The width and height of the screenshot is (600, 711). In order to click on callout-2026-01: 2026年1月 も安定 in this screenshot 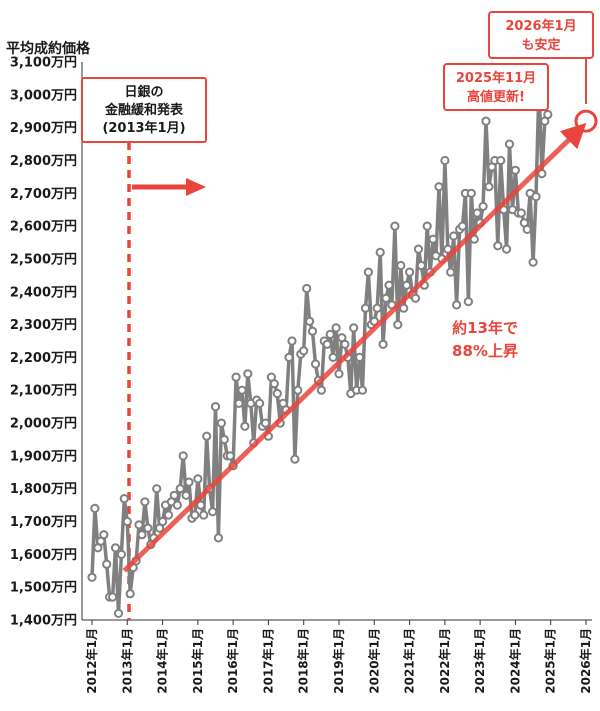, I will do `click(541, 57)`.